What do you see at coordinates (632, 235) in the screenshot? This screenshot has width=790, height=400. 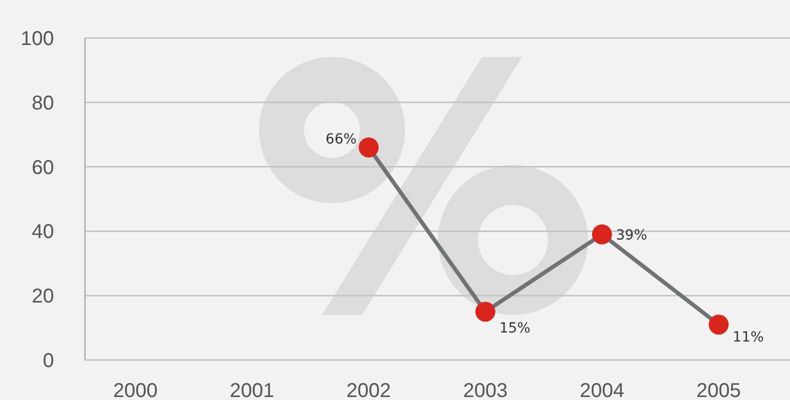 I see `data-label: 39%` at bounding box center [632, 235].